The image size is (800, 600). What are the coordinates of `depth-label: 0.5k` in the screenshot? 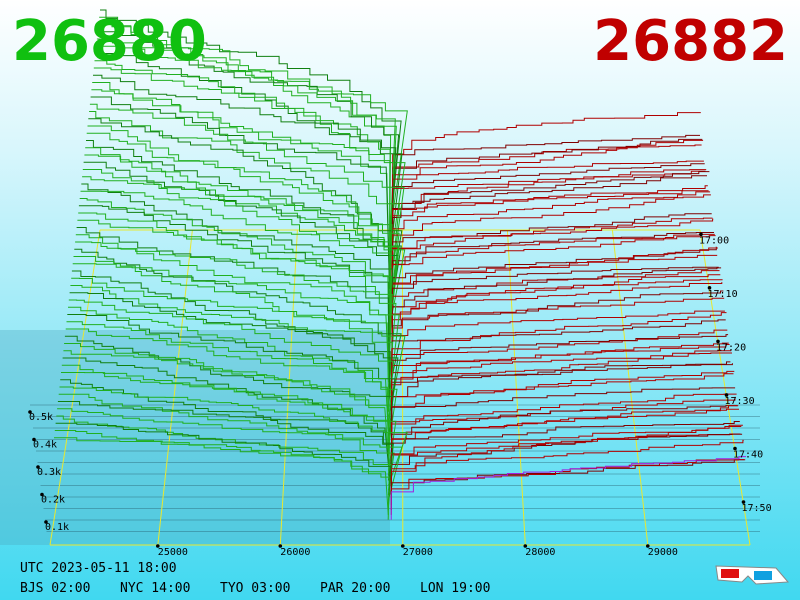 It's located at (41, 417).